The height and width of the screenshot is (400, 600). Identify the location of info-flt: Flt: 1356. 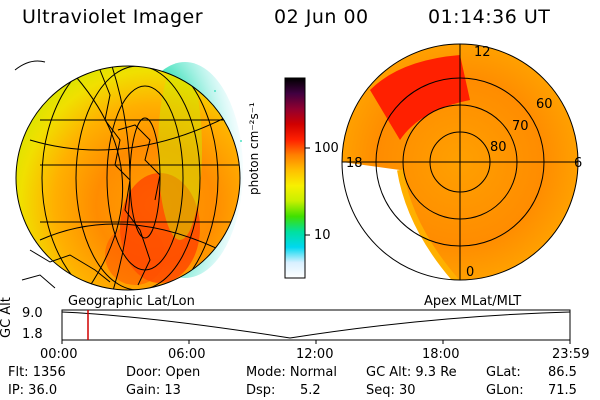
(37, 372).